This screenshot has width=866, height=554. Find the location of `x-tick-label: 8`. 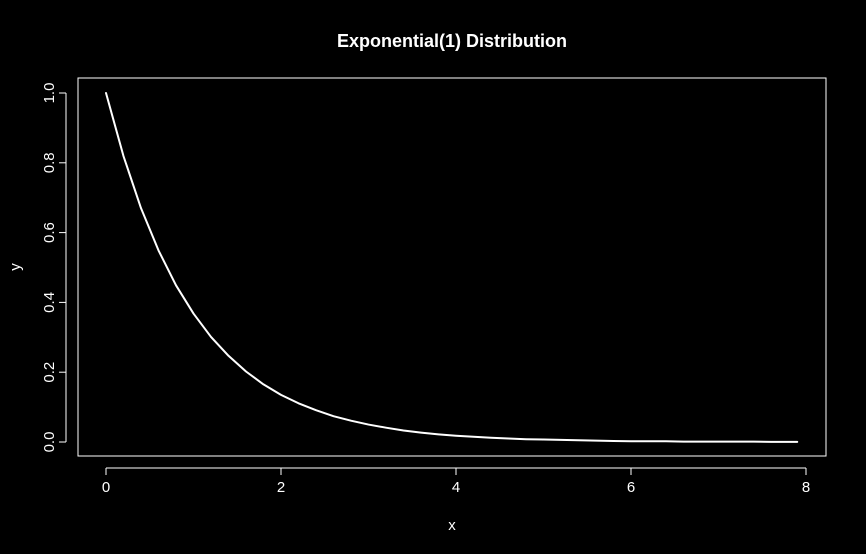

x-tick-label: 8 is located at coordinates (806, 487).